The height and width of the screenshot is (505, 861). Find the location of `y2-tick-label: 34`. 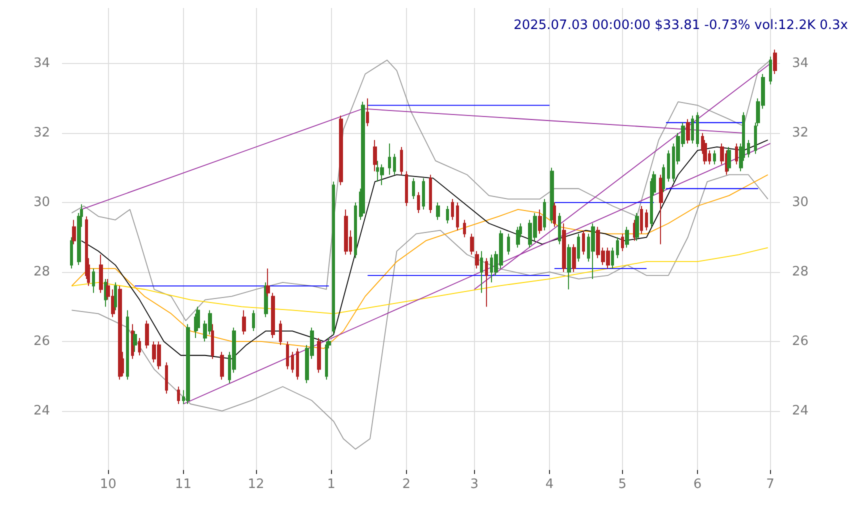

y2-tick-label: 34 is located at coordinates (800, 64).